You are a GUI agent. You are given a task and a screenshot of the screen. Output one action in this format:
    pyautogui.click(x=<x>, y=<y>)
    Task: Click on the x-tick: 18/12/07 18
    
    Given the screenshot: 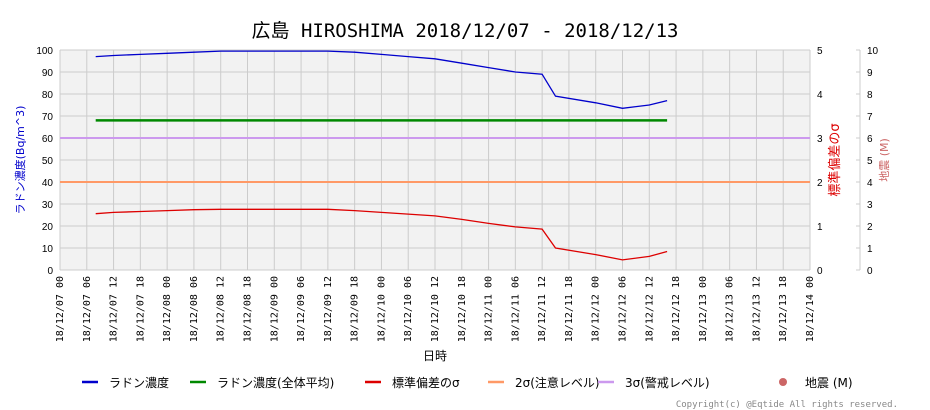 What is the action you would take?
    pyautogui.click(x=140, y=309)
    